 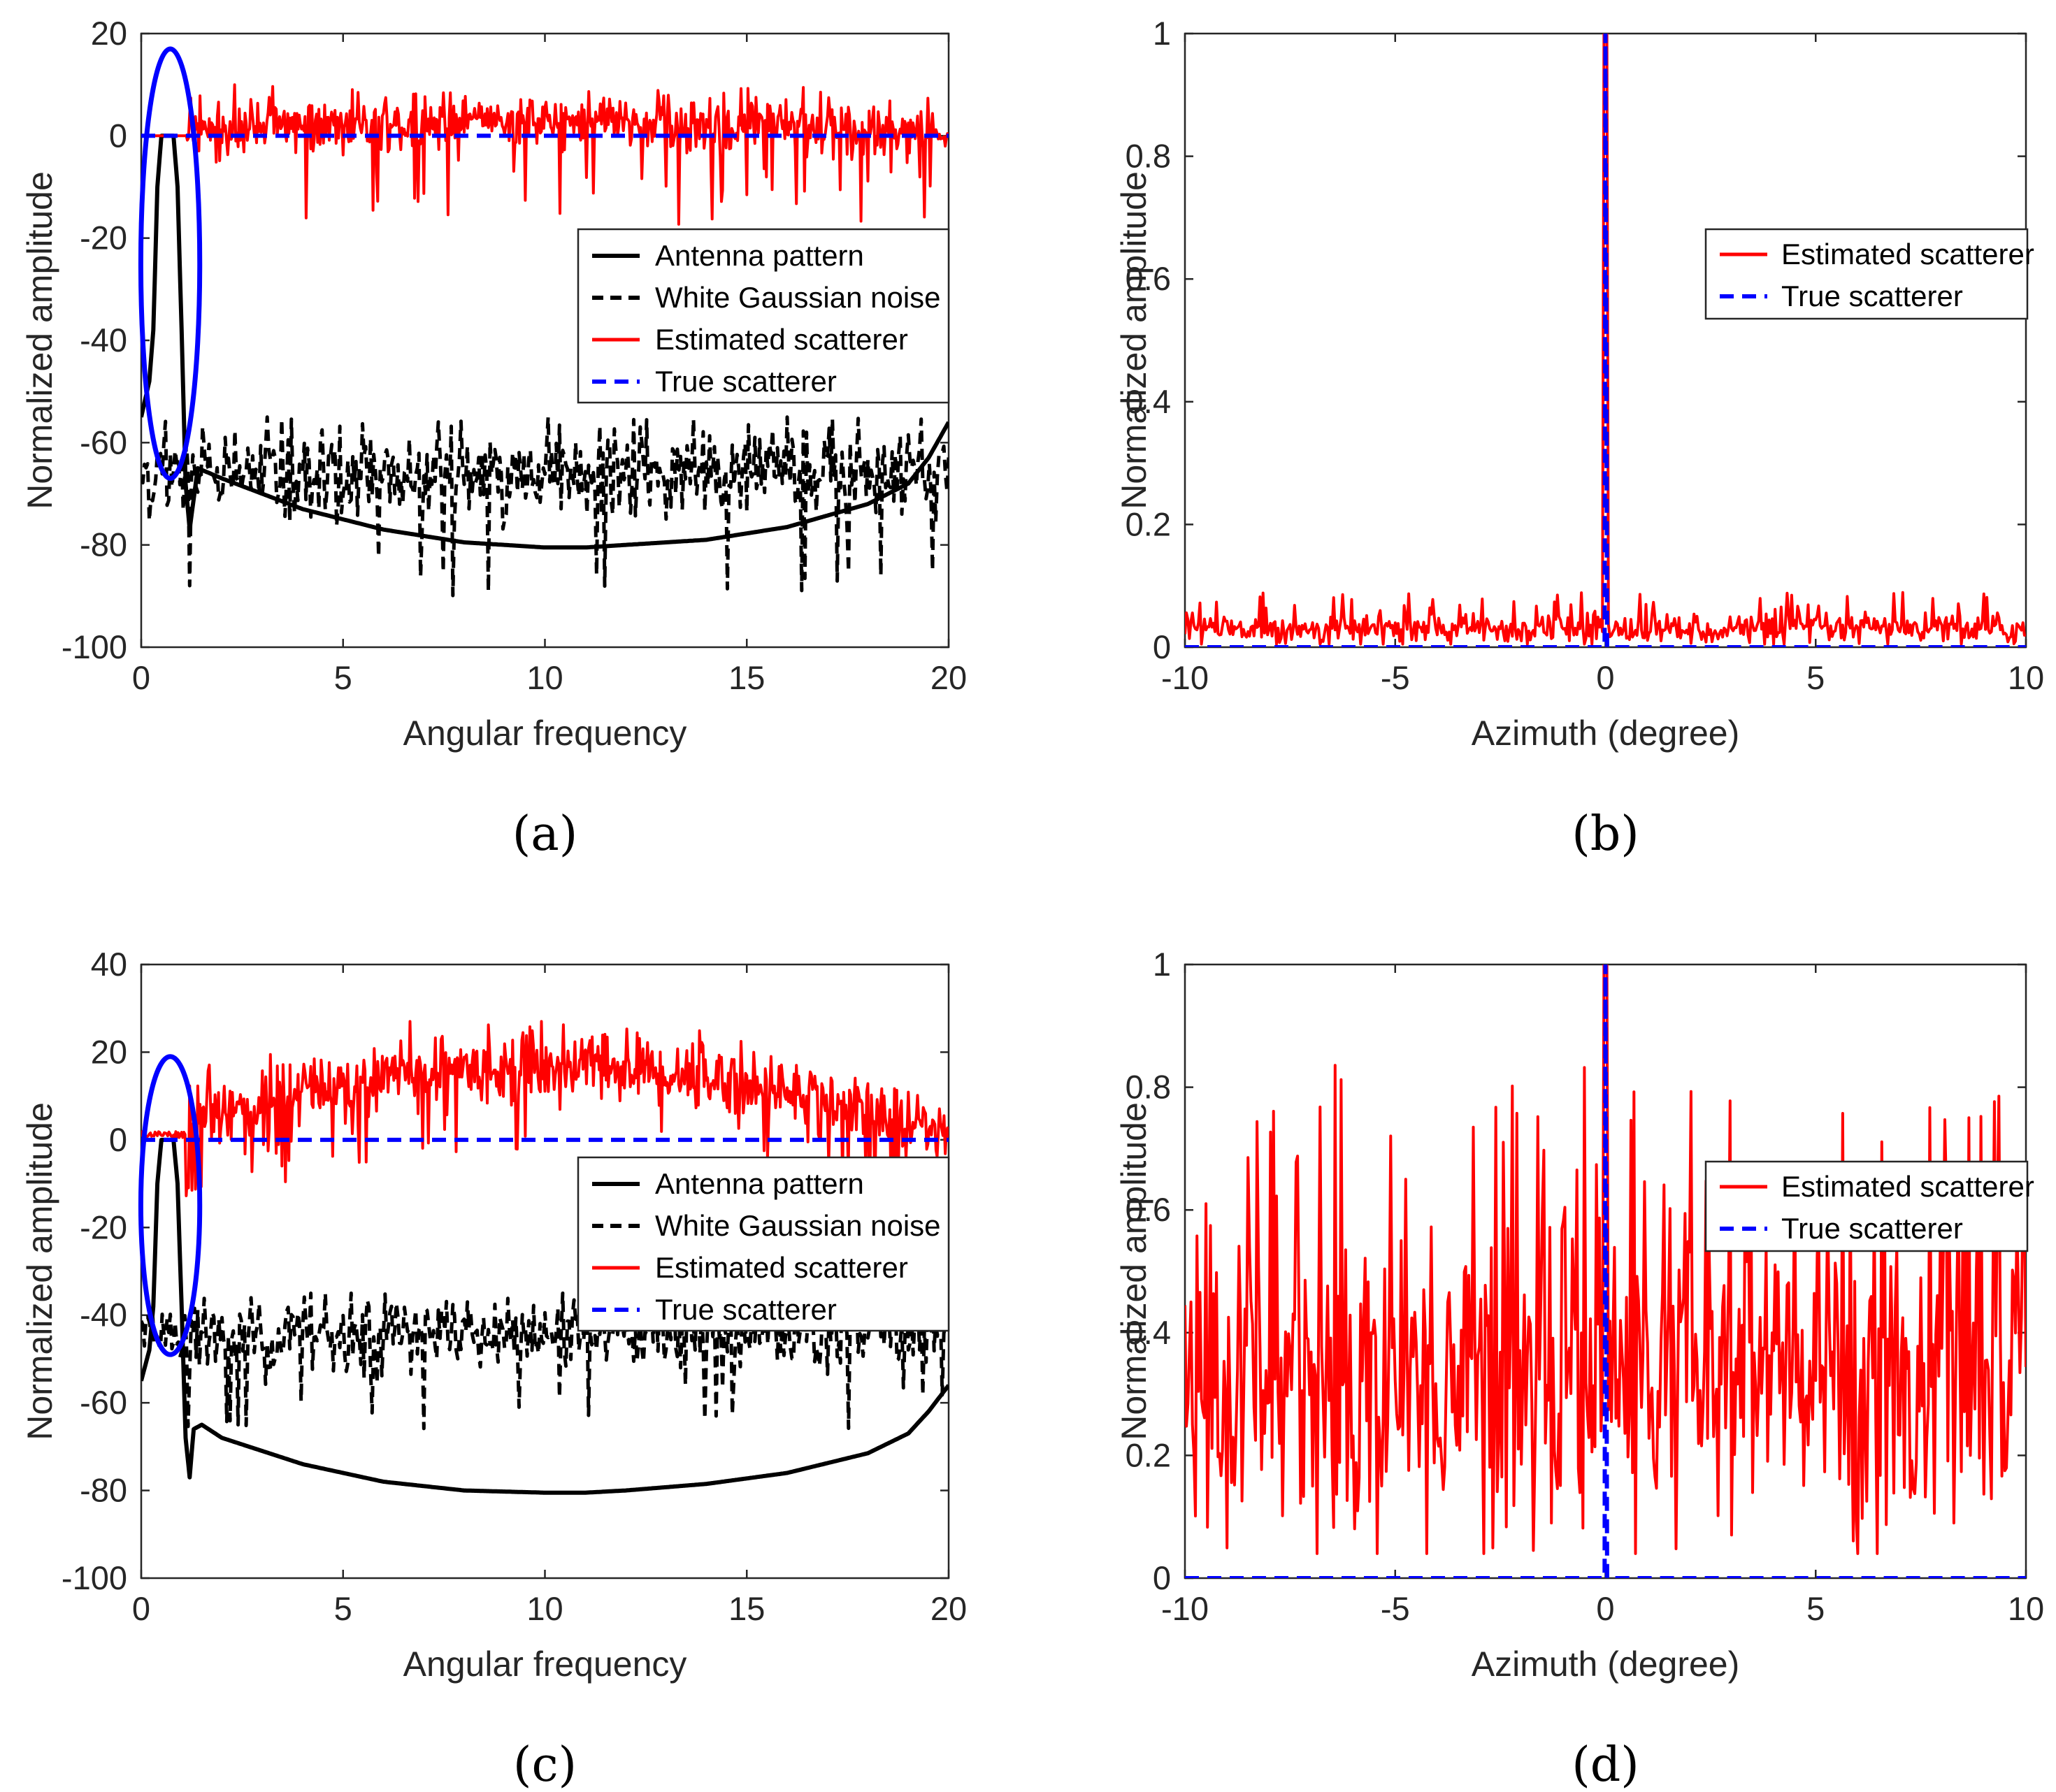 What do you see at coordinates (1605, 1764) in the screenshot?
I see `panel-label: (d)` at bounding box center [1605, 1764].